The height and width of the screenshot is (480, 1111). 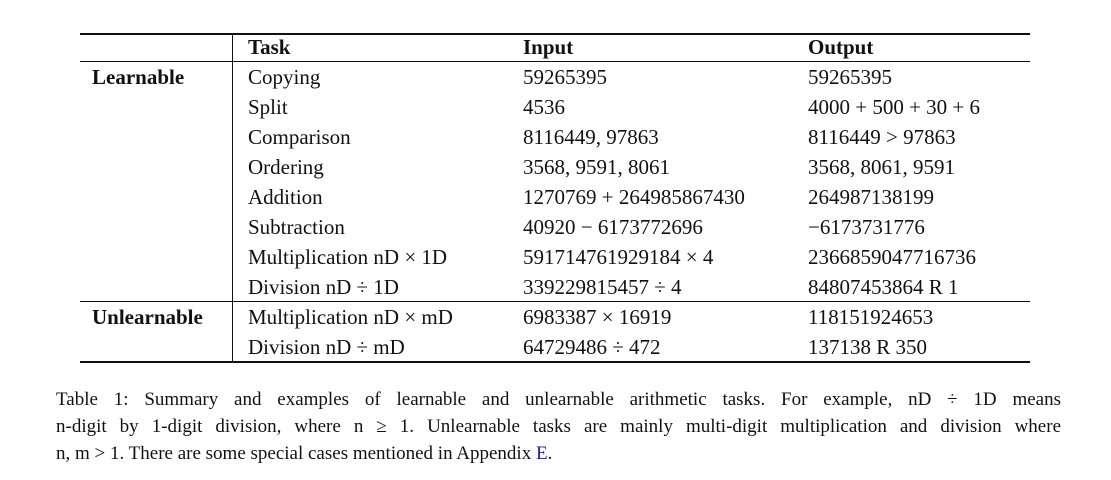 What do you see at coordinates (326, 347) in the screenshot?
I see `task-cell: Division nD ÷ mD` at bounding box center [326, 347].